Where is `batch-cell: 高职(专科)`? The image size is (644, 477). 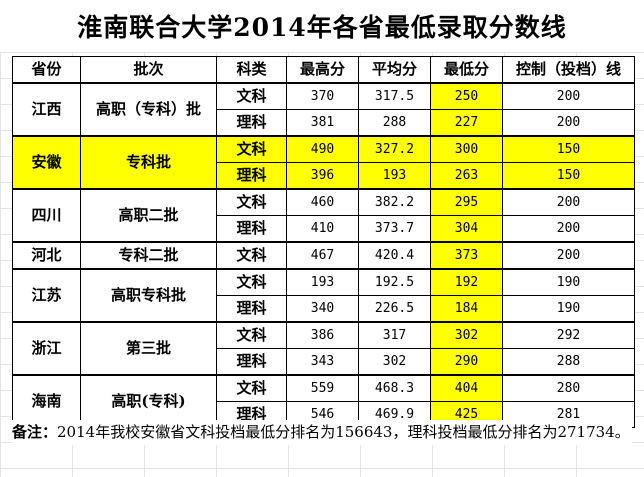
batch-cell: 高职(专科) is located at coordinates (148, 401).